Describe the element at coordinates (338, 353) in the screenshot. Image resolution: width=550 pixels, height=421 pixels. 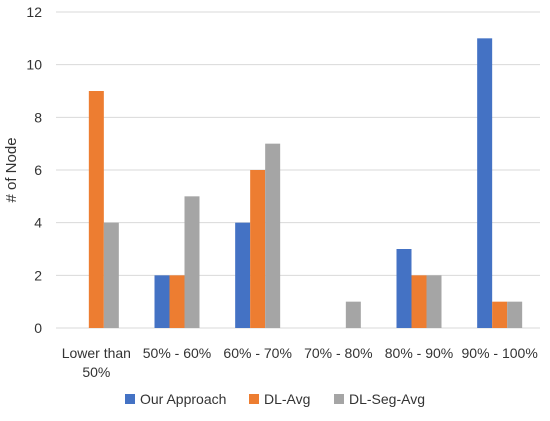
I see `x-tick-label: 70% - 80%` at that location.